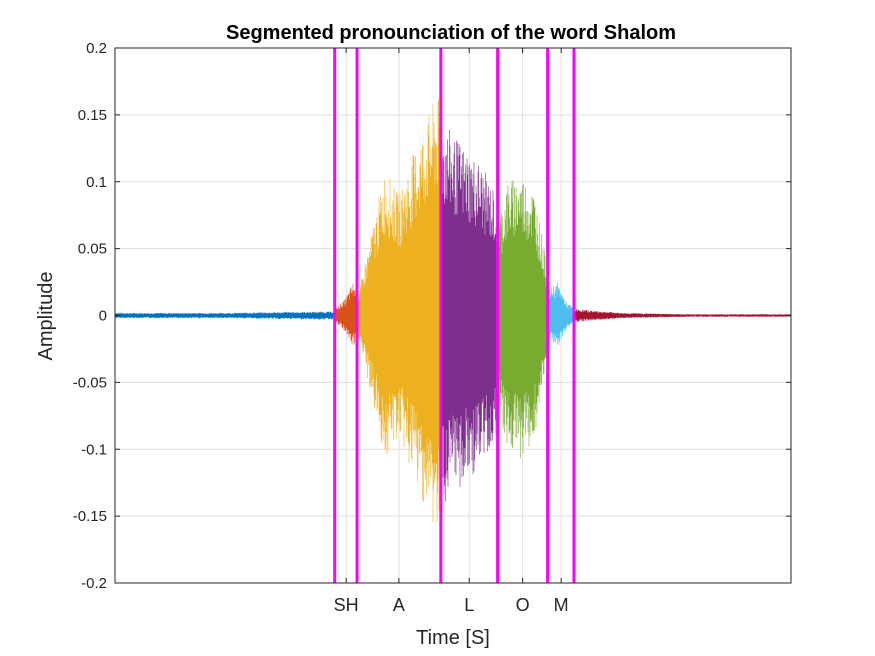  What do you see at coordinates (103, 316) in the screenshot?
I see `y-tick-label: 0` at bounding box center [103, 316].